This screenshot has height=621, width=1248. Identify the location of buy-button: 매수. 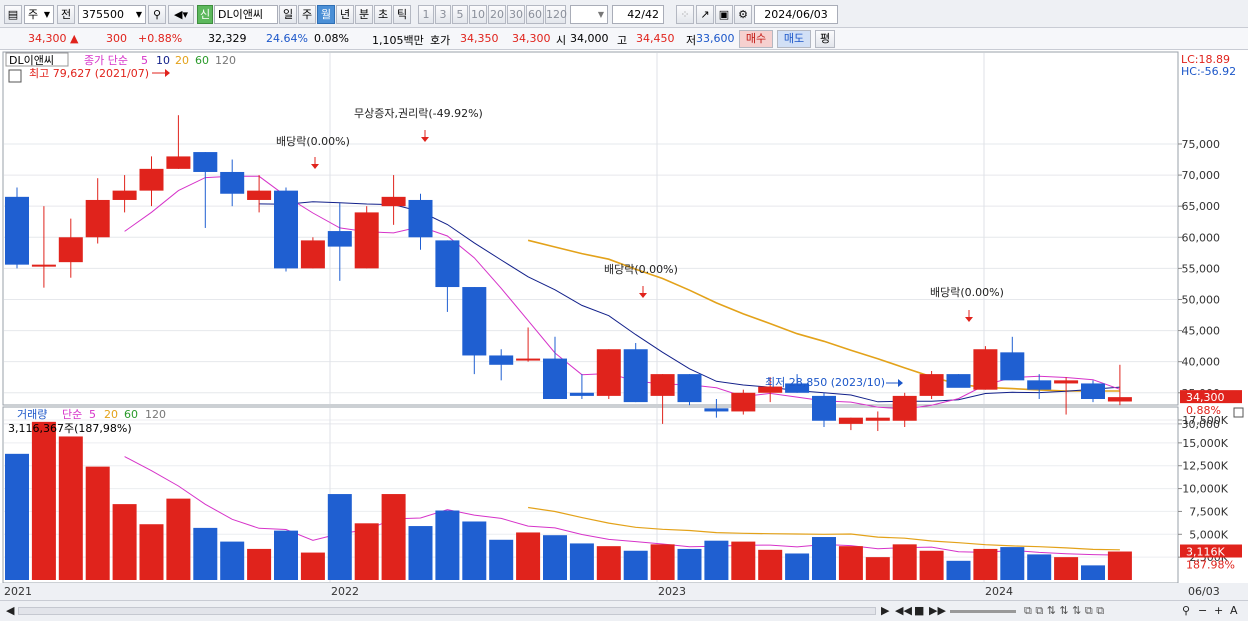
(756, 39).